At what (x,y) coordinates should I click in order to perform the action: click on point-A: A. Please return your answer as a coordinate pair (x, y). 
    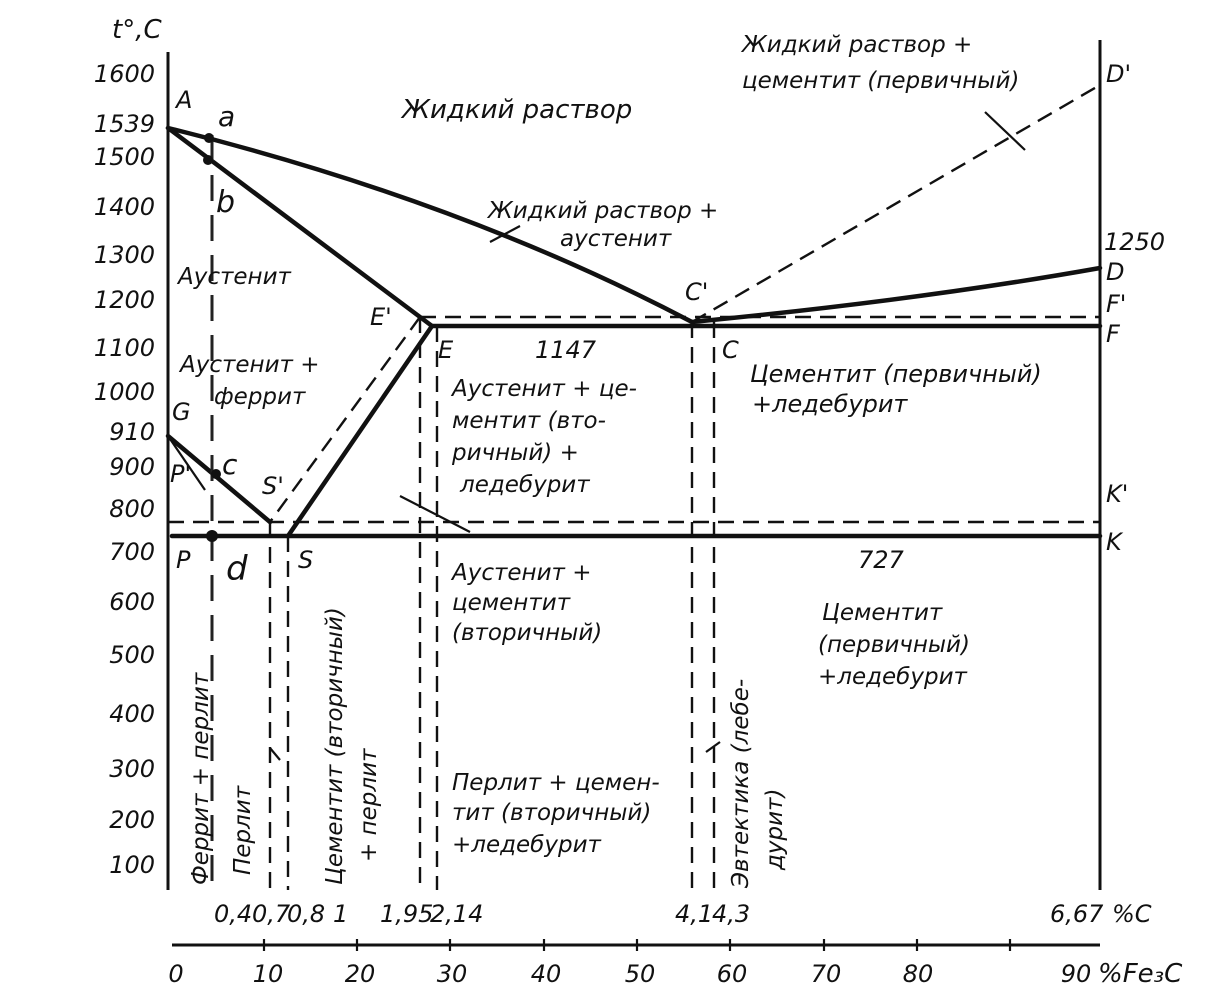
    Looking at the image, I should click on (183, 100).